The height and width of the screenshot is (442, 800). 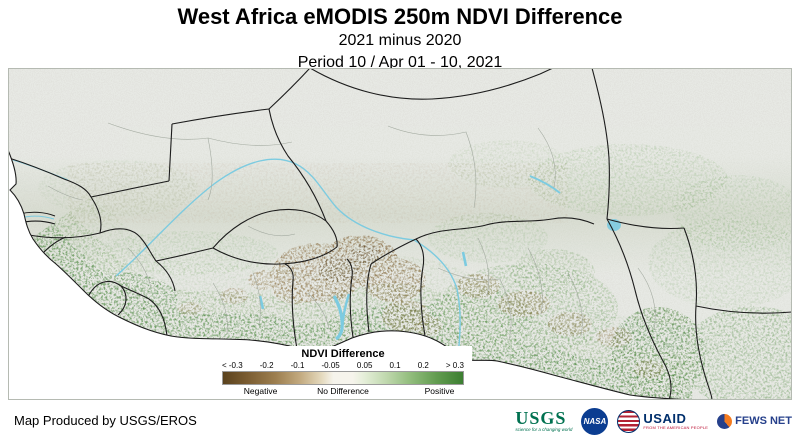 I want to click on map-title: West Africa eMODIS 250m NDVI Difference, so click(x=400, y=16).